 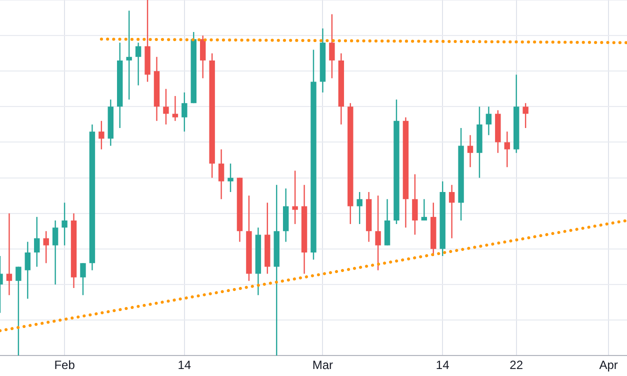 I want to click on x-tick-label: Mar, so click(x=323, y=365).